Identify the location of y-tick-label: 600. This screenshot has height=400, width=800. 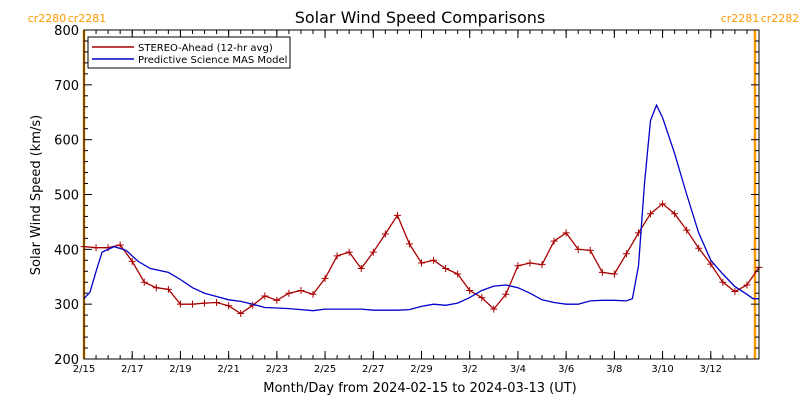
(66, 141).